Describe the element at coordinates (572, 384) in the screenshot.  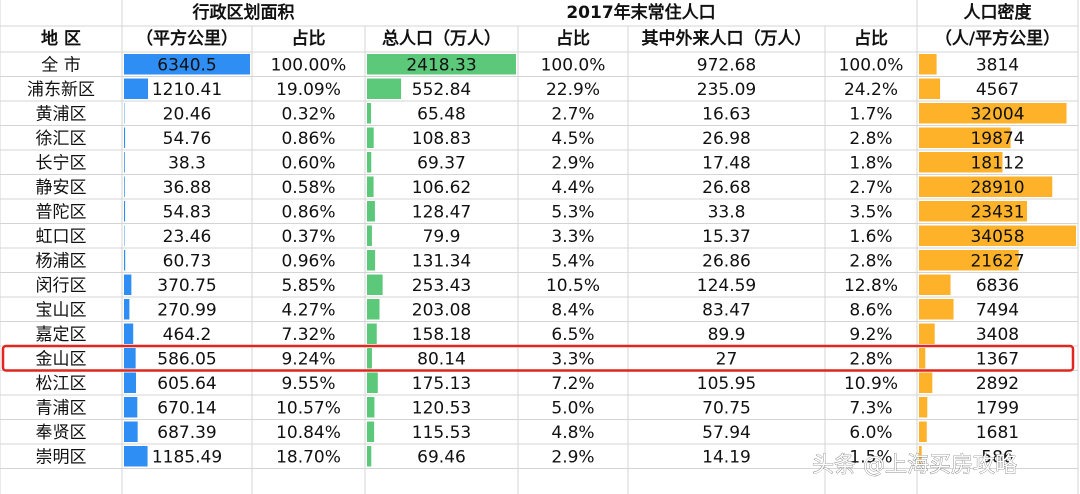
I see `cell: 7.2%` at that location.